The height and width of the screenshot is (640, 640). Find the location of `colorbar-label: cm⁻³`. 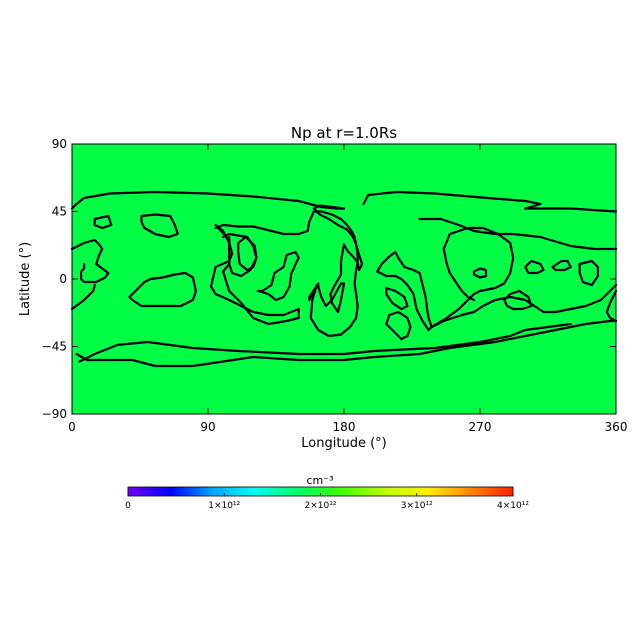

colorbar-label: cm⁻³ is located at coordinates (320, 480).